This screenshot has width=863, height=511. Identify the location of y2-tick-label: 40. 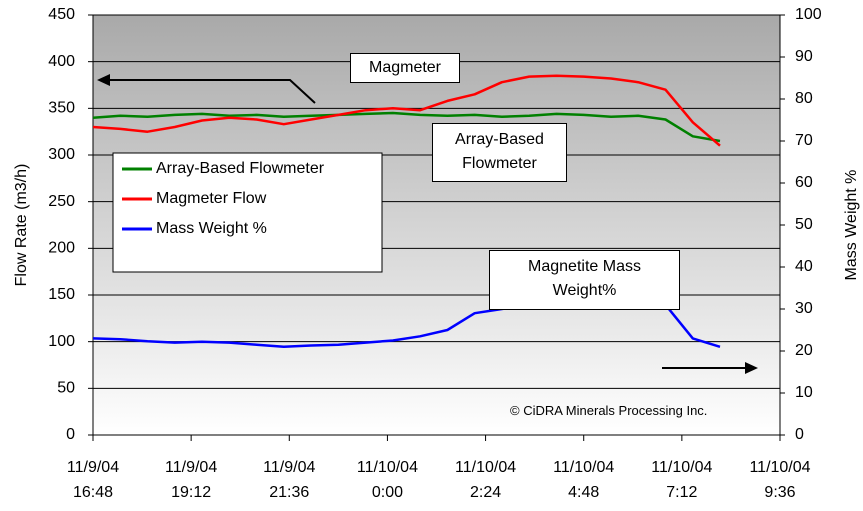
(804, 266).